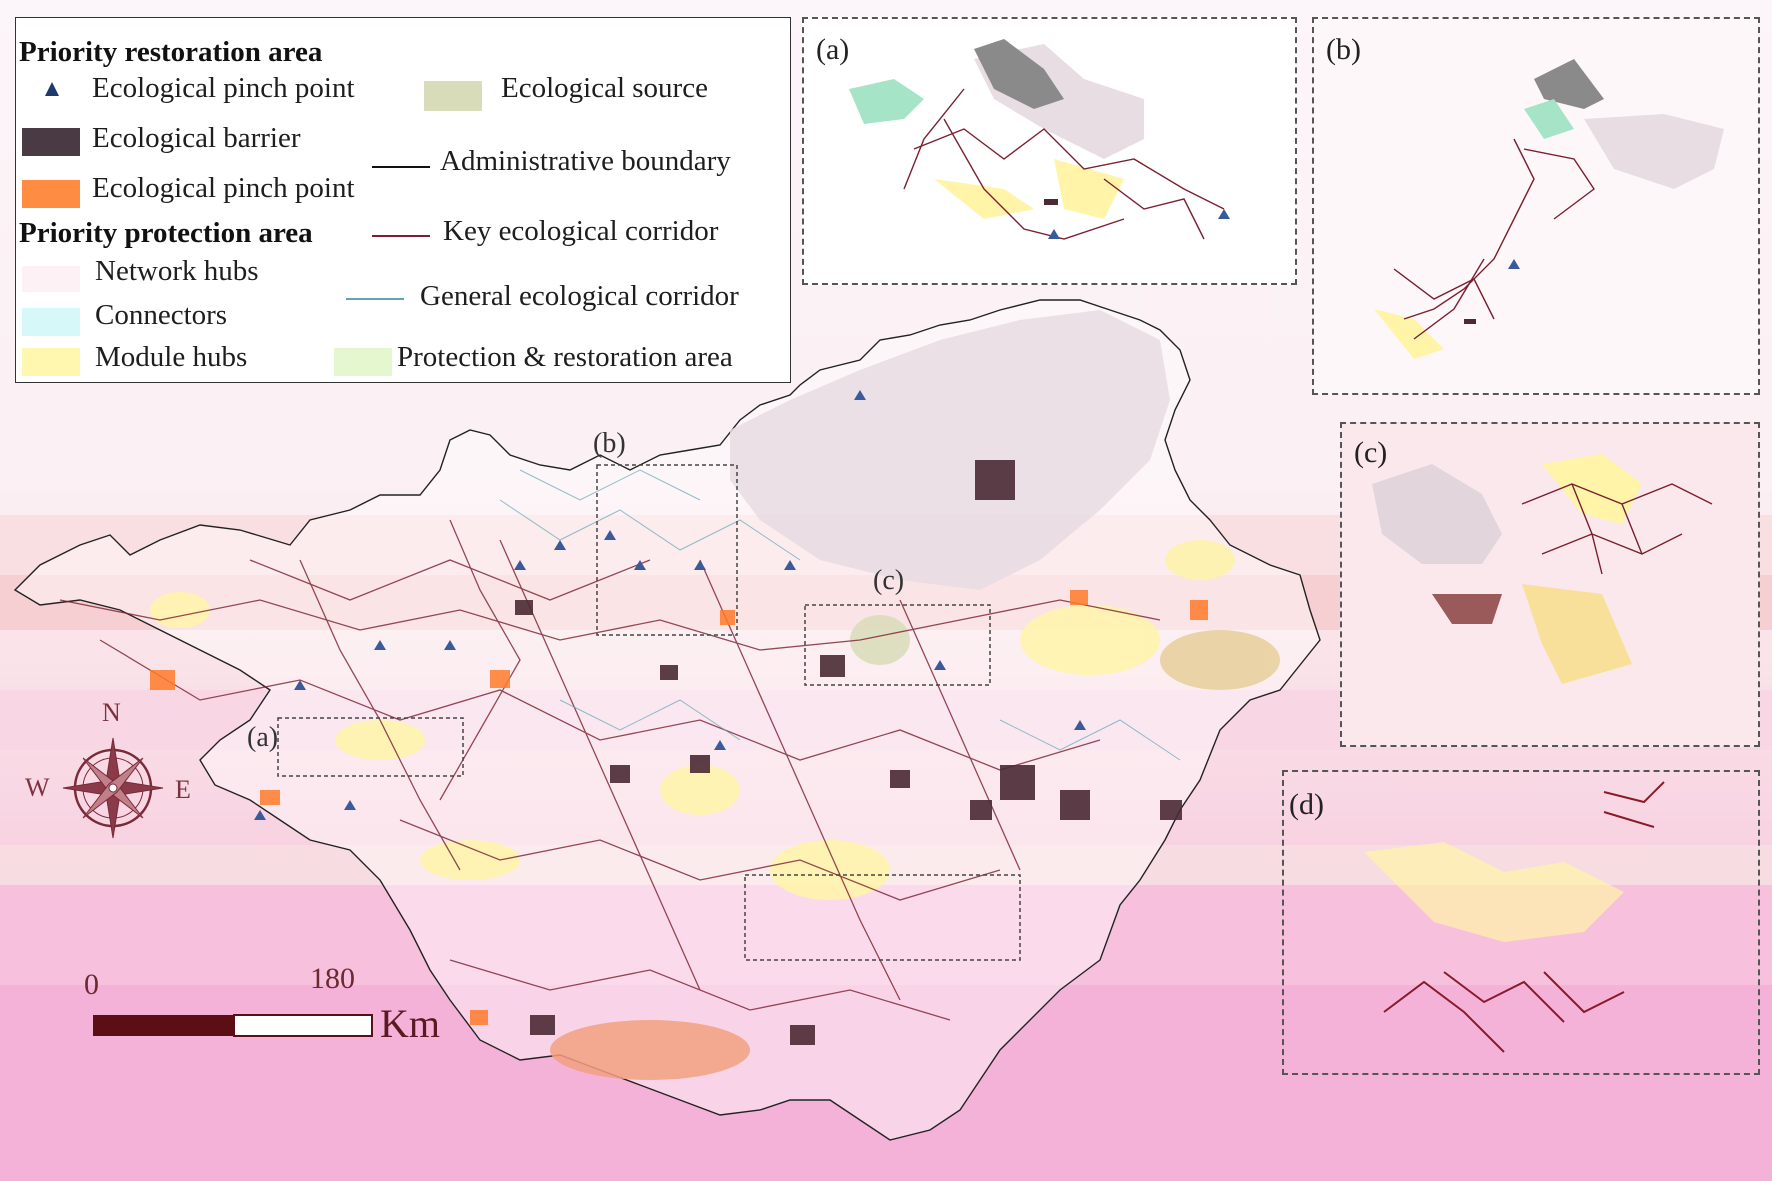 The image size is (1772, 1181). I want to click on swatch-module-hubs, so click(51, 362).